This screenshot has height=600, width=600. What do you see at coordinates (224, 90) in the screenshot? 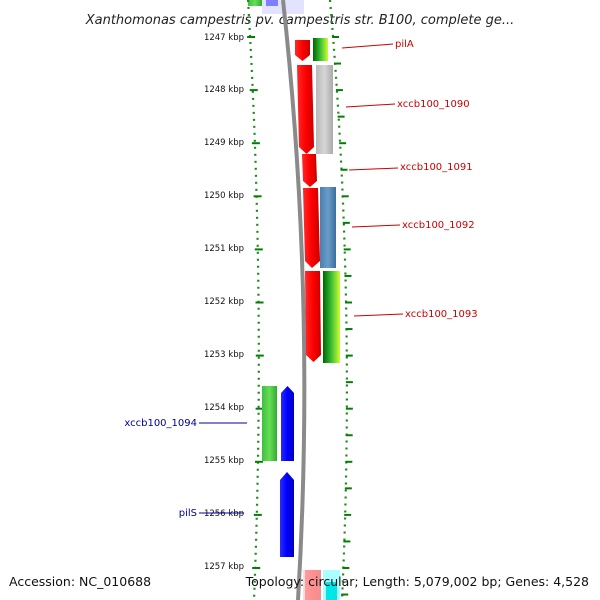
I see `tick-label: 1248 kbp` at bounding box center [224, 90].